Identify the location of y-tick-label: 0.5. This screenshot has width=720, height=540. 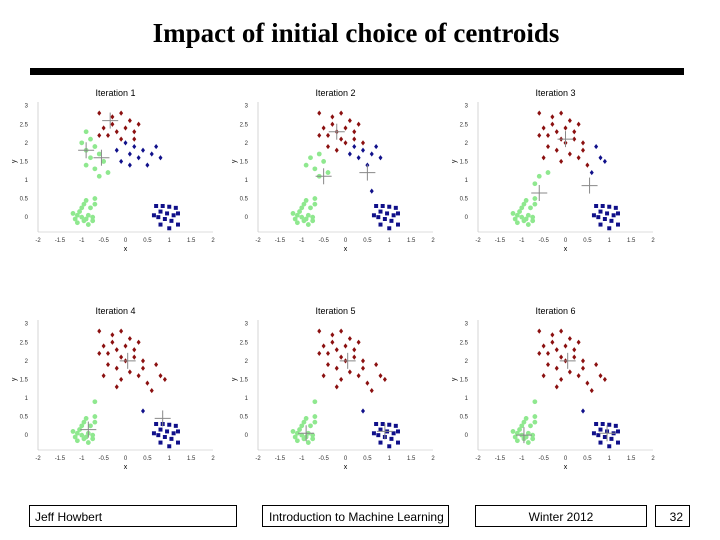
(464, 200).